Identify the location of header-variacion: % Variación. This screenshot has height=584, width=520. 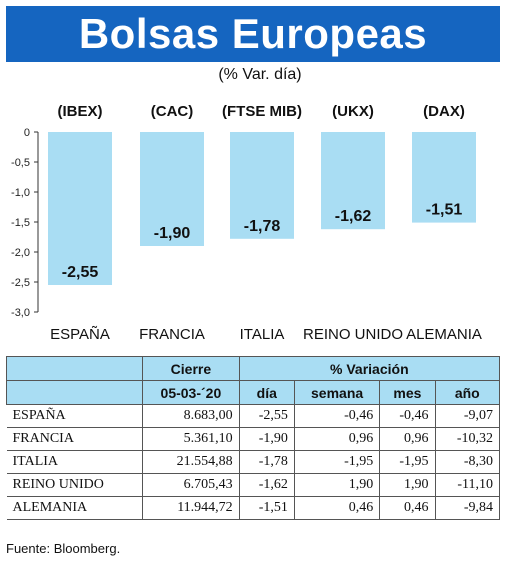
(369, 368).